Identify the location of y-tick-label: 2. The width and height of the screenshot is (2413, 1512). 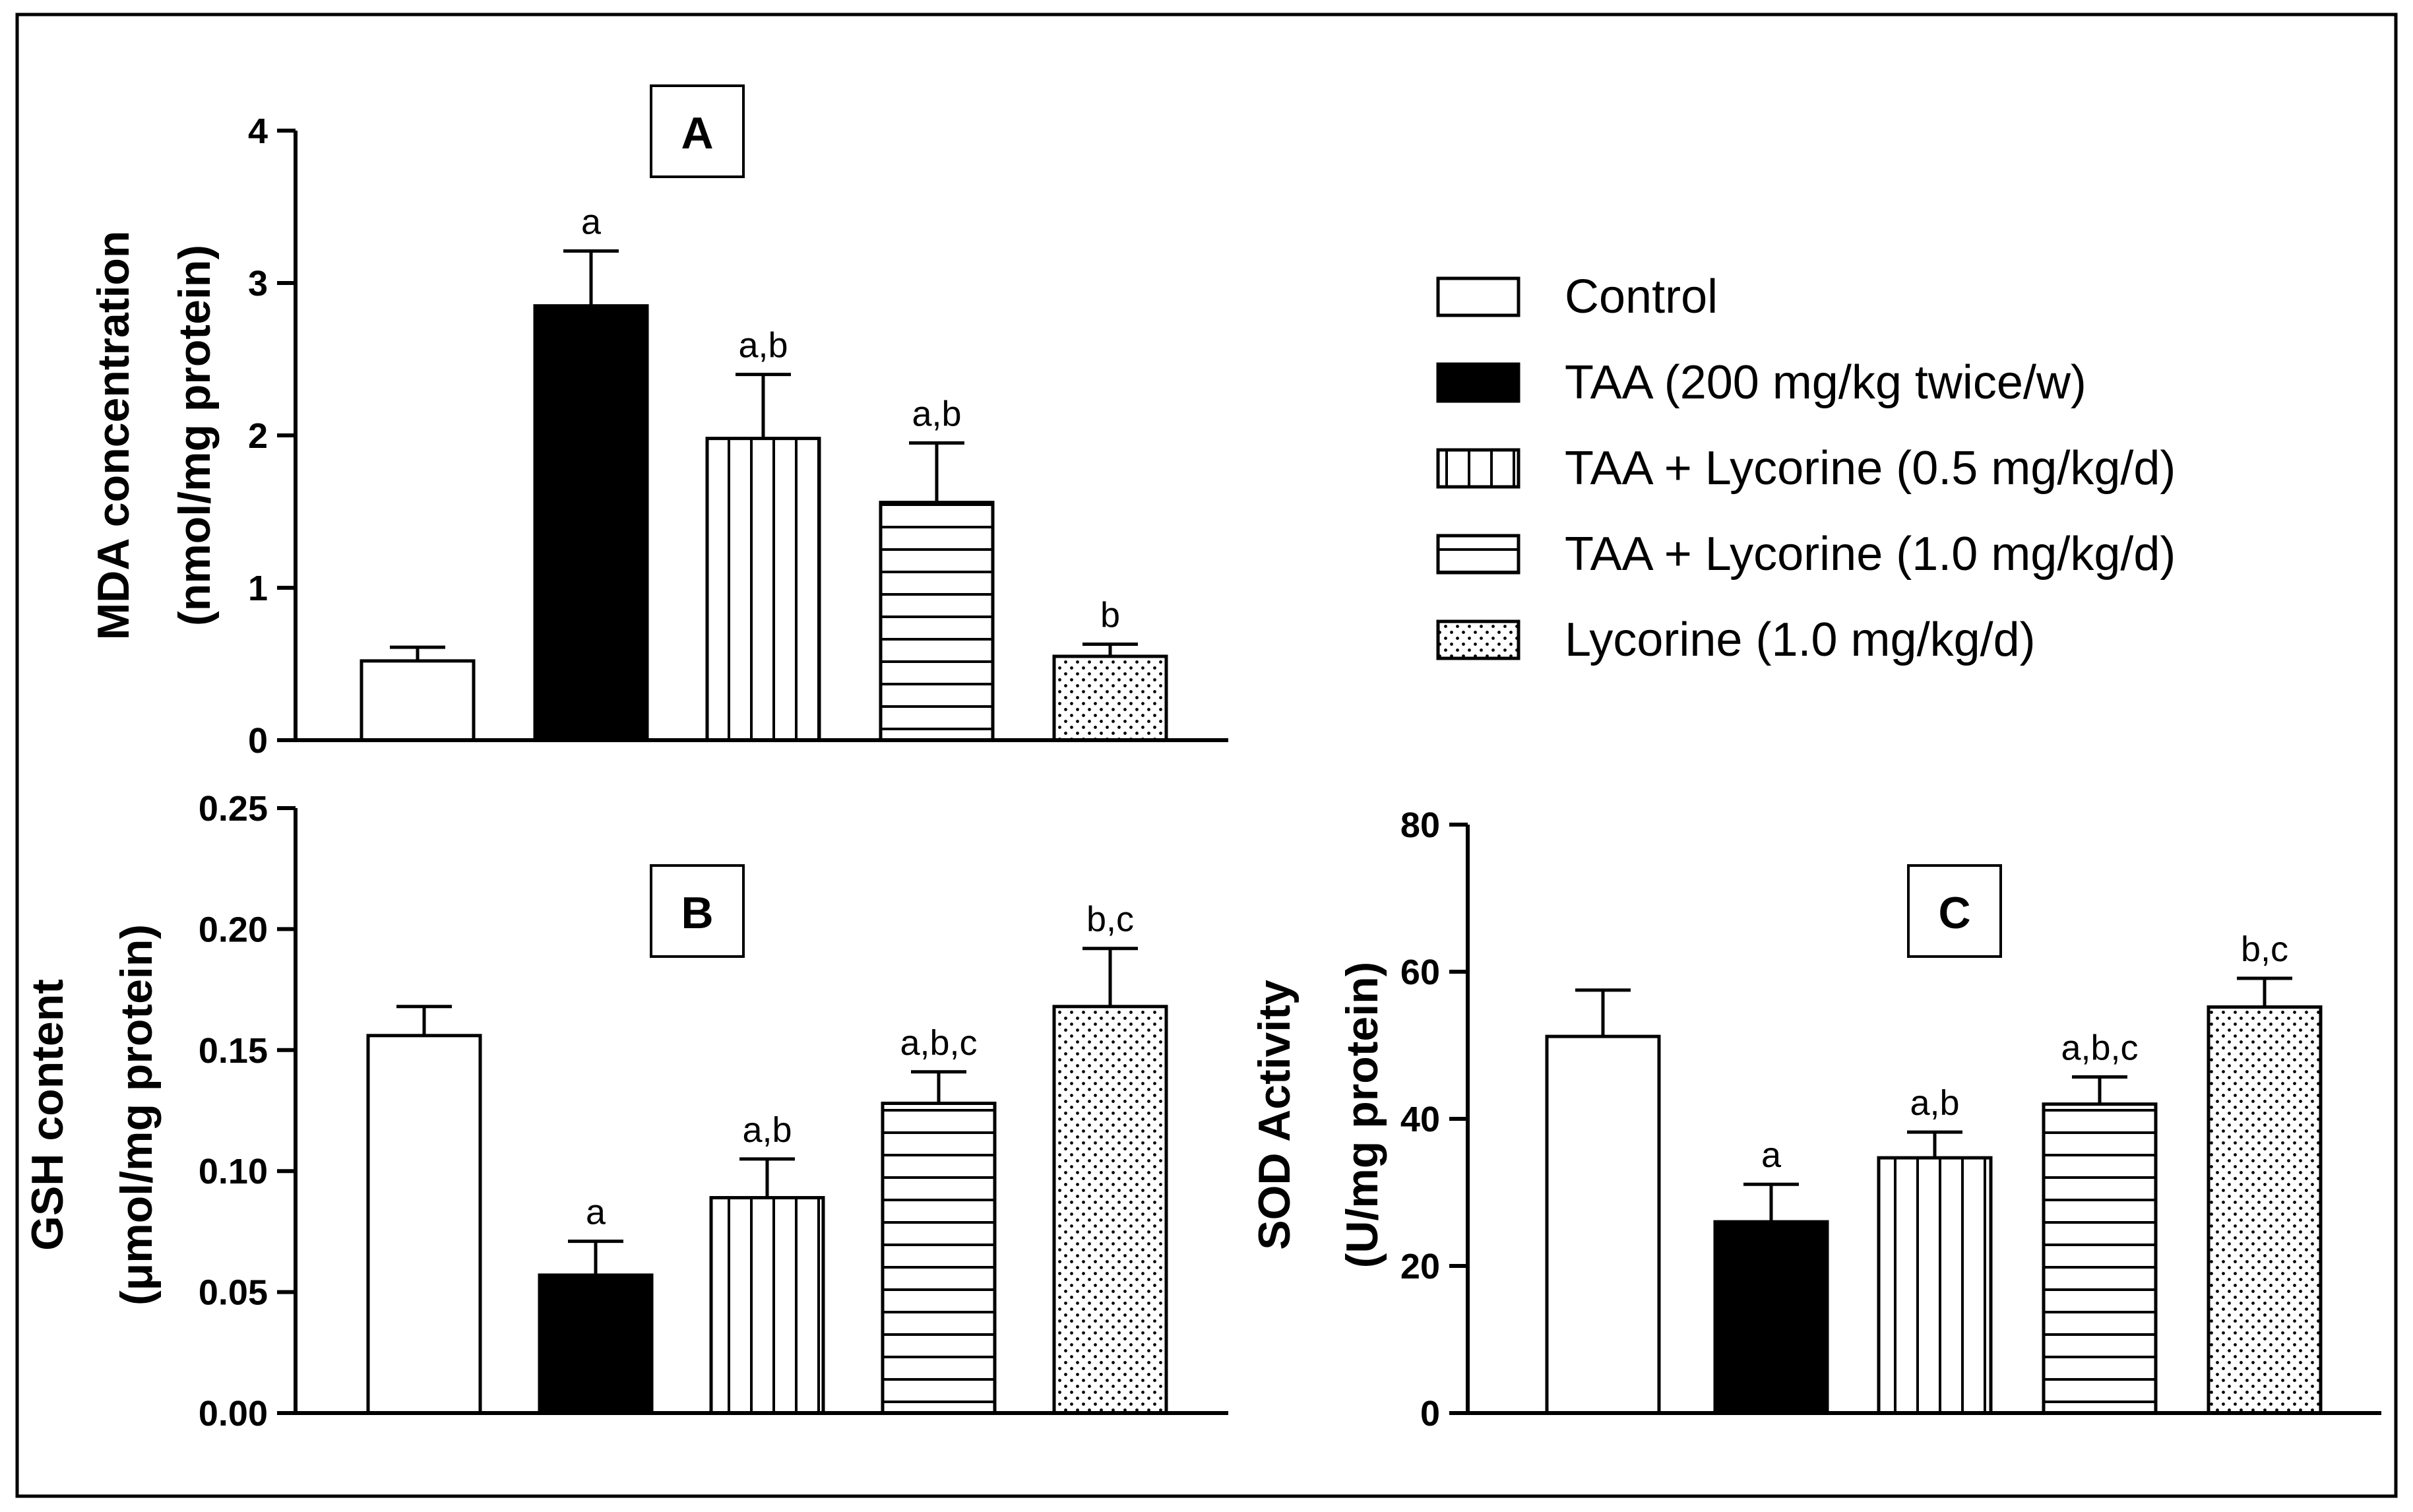
(258, 436).